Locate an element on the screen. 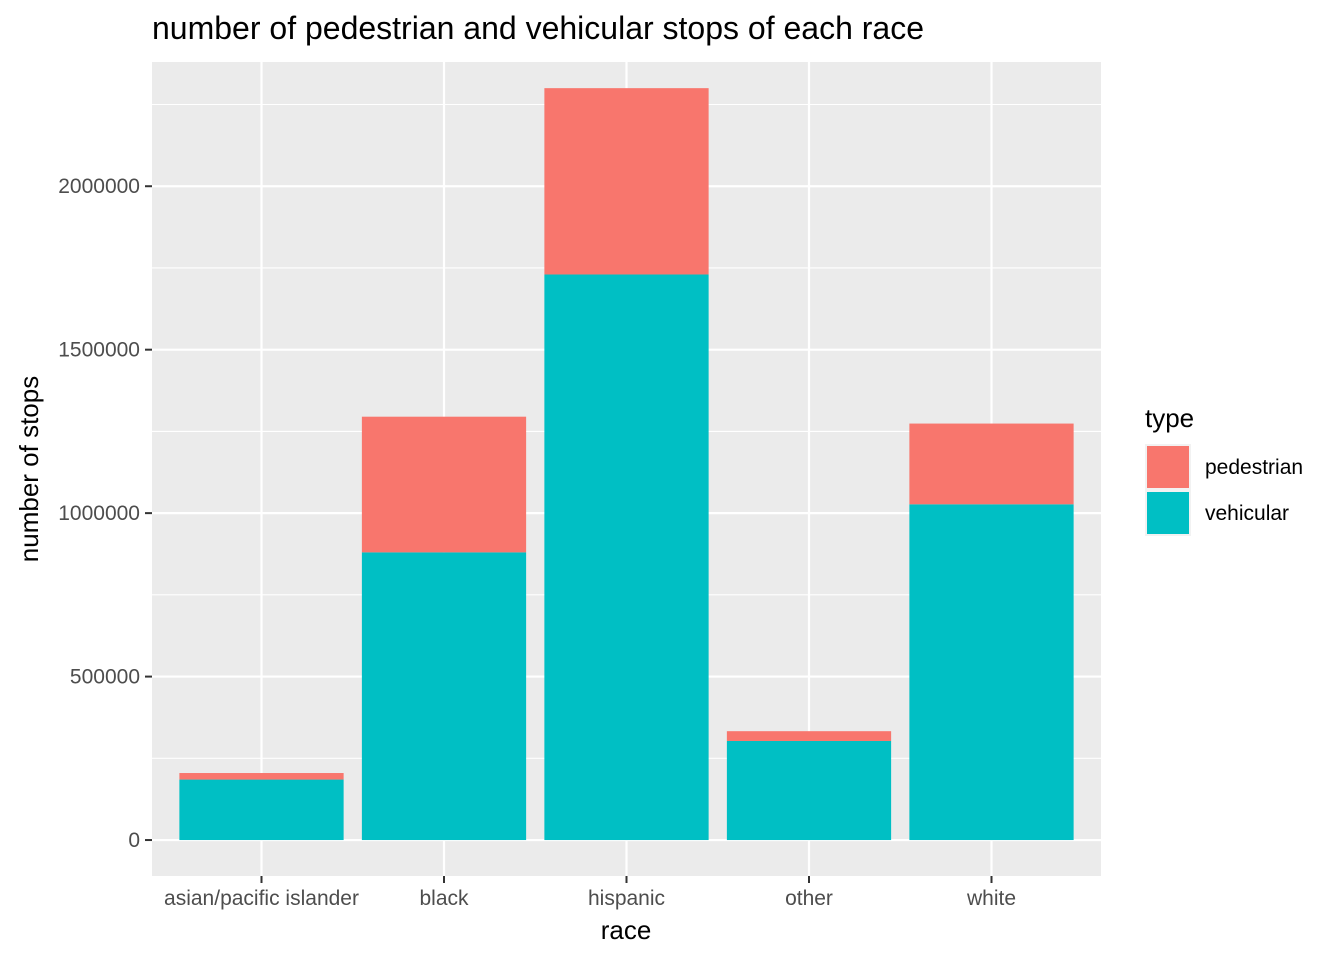 Image resolution: width=1344 pixels, height=960 pixels. legend-title: type is located at coordinates (1169, 418).